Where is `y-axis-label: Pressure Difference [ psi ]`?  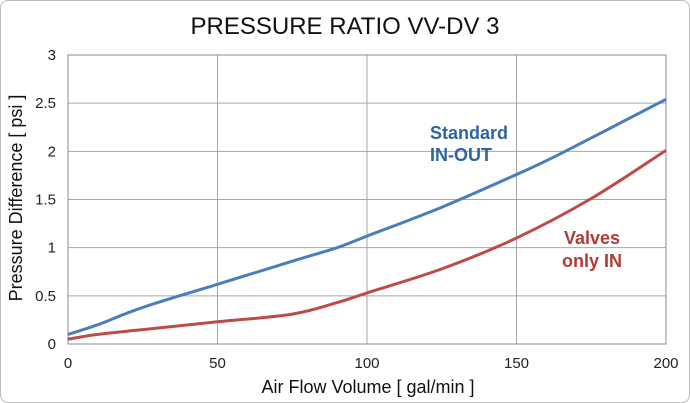 y-axis-label: Pressure Difference [ psi ] is located at coordinates (16, 198).